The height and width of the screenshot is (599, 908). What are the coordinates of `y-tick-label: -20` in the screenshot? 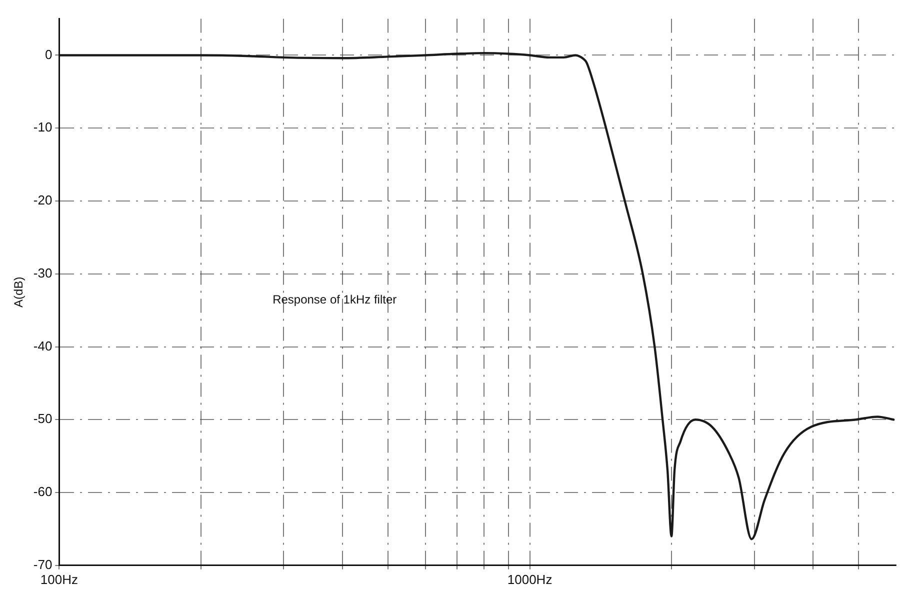 It's located at (42, 200).